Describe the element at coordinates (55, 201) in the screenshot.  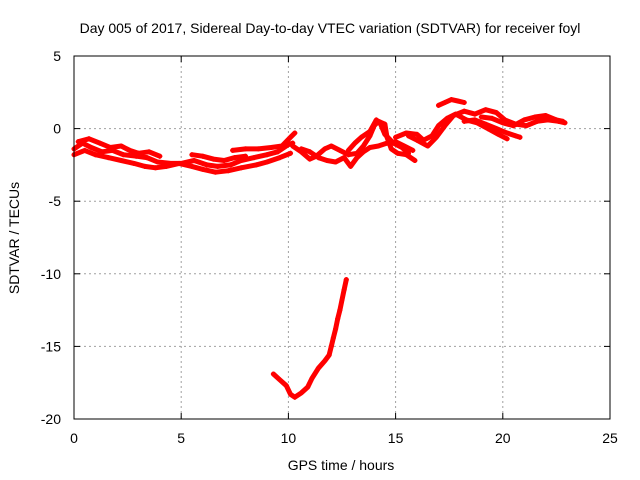
I see `y-tick-label: -5` at that location.